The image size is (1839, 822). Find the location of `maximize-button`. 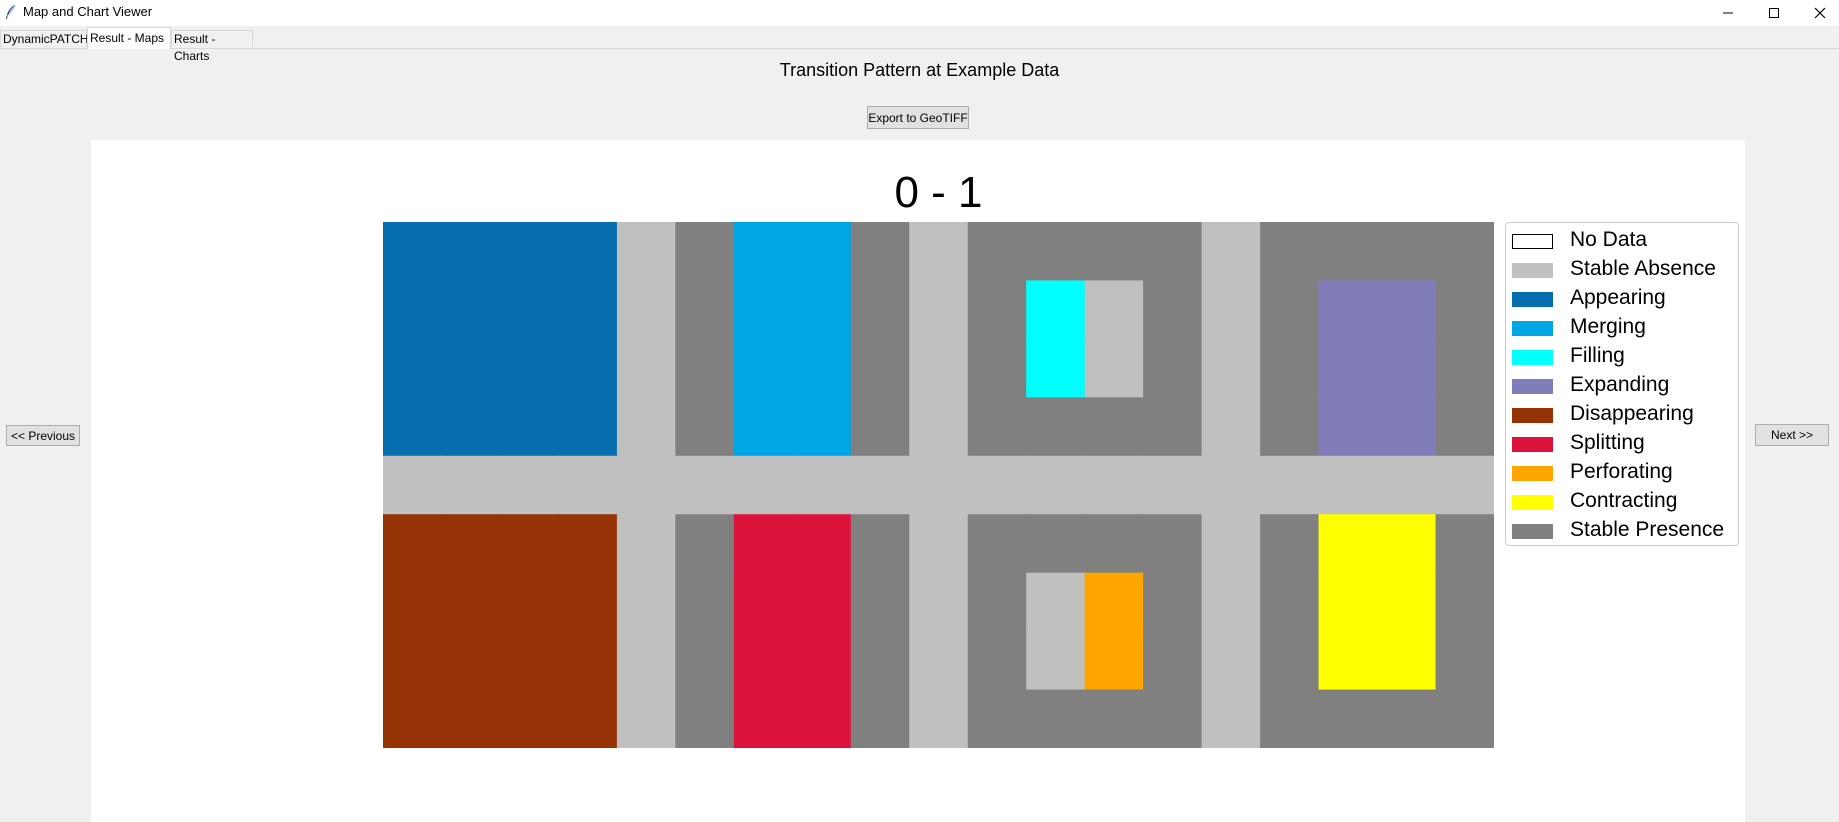

maximize-button is located at coordinates (1774, 13).